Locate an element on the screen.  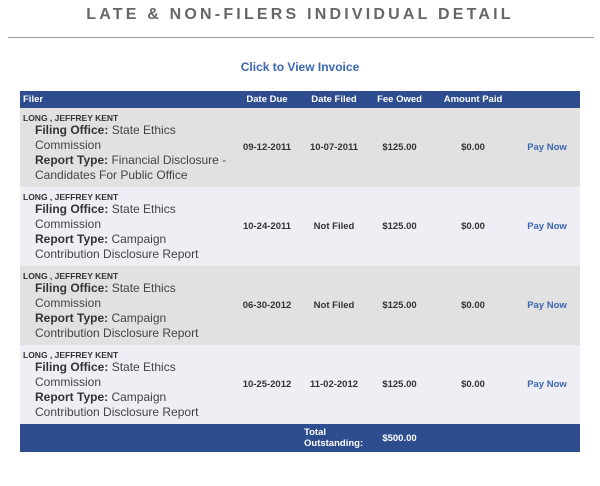
total-row: Total Outstanding: $500.00 is located at coordinates (300, 438).